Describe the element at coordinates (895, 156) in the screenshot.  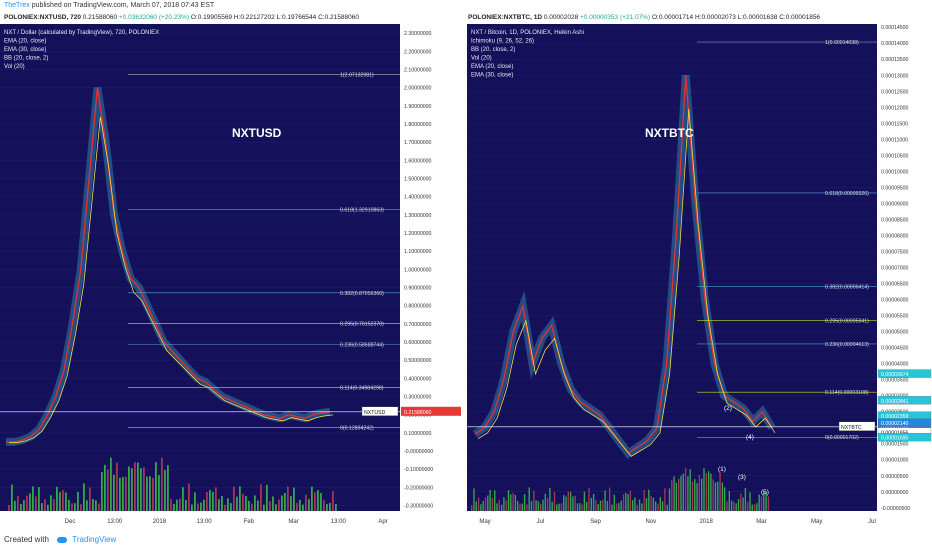
I see `y-tick-label: 0.00010500` at that location.